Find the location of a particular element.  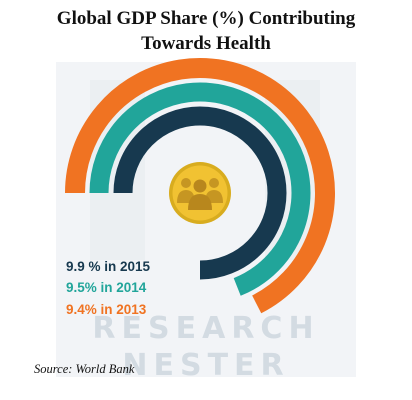

legend: 9.9 % in 2015 9.5% in 2014 9.4% in 2013 is located at coordinates (108, 288).